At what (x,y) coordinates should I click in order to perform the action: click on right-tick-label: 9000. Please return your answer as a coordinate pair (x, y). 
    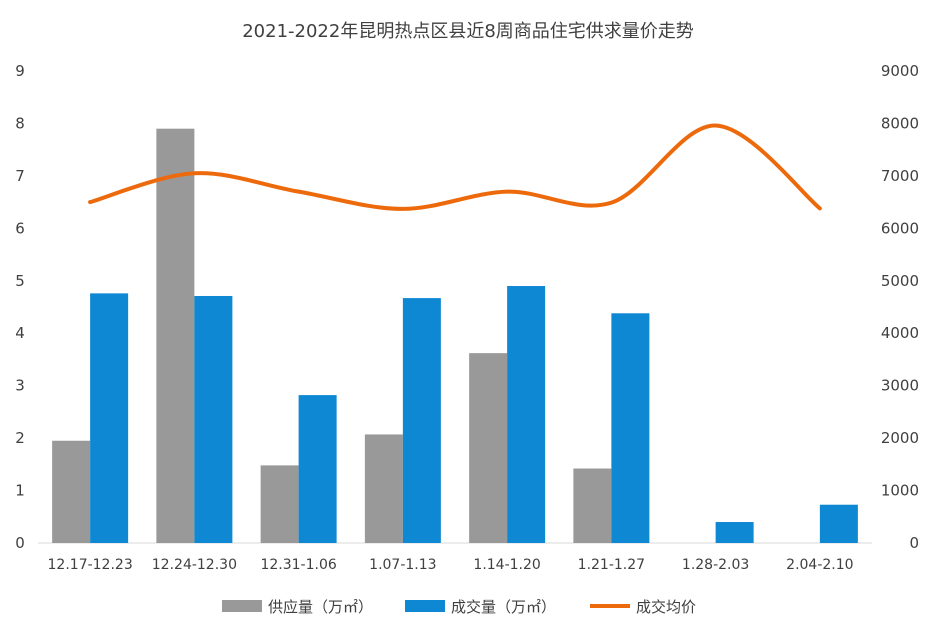
    Looking at the image, I should click on (900, 71).